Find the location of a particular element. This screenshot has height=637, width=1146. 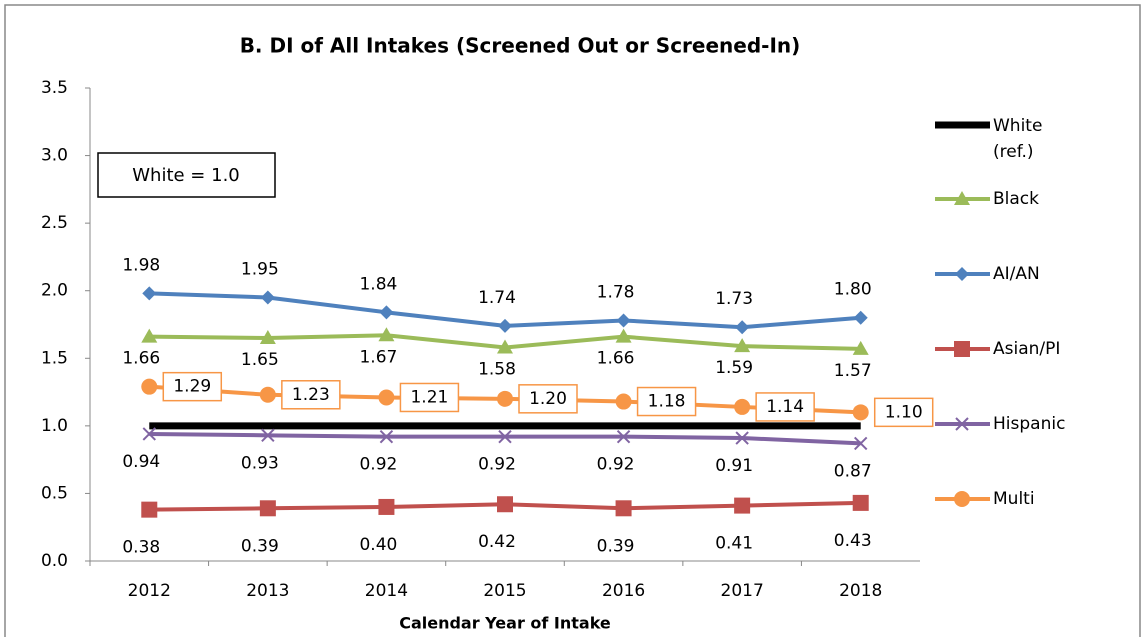

x-tick-label: 2015 is located at coordinates (504, 591).